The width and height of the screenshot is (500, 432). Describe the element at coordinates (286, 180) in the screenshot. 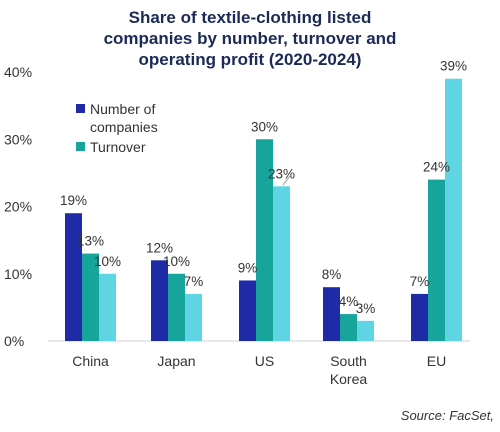

I see `label-leader-line` at that location.